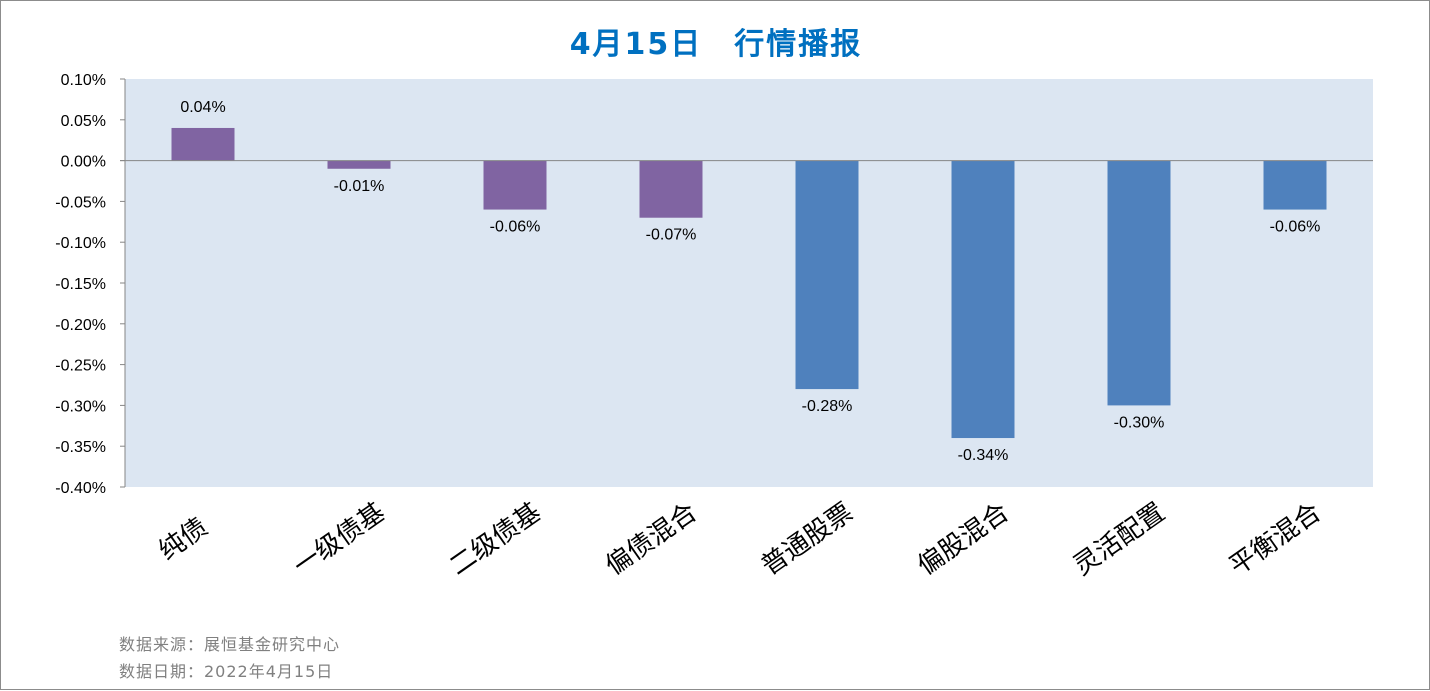  Describe the element at coordinates (80, 243) in the screenshot. I see `y-tick-label: -0.10%` at that location.